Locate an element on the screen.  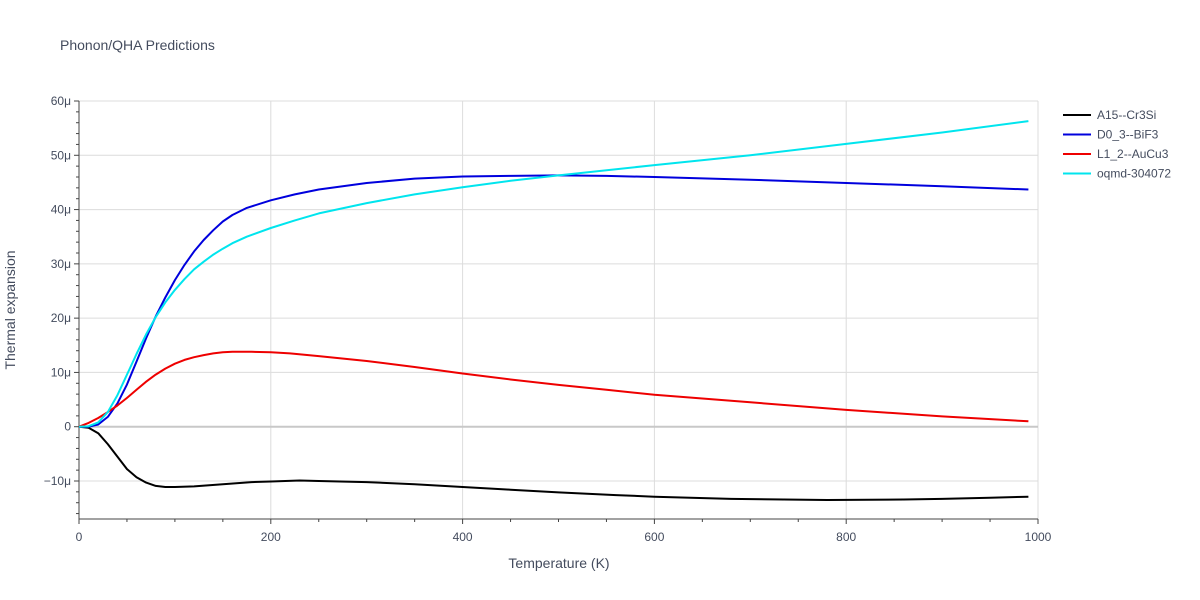
y-axis-title: Thermal expansion is located at coordinates (10, 309).